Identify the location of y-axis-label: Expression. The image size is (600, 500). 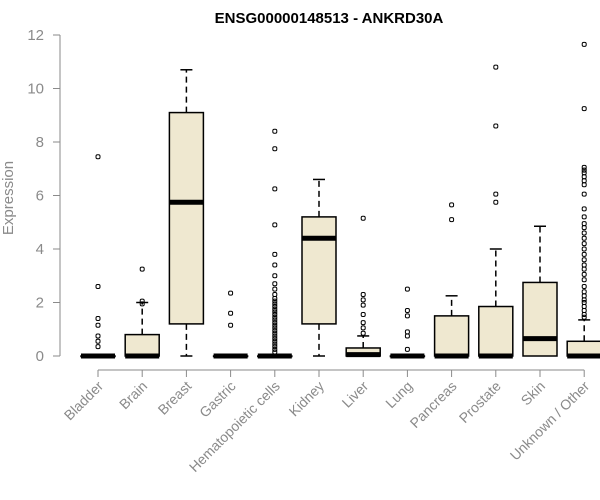
(8, 198).